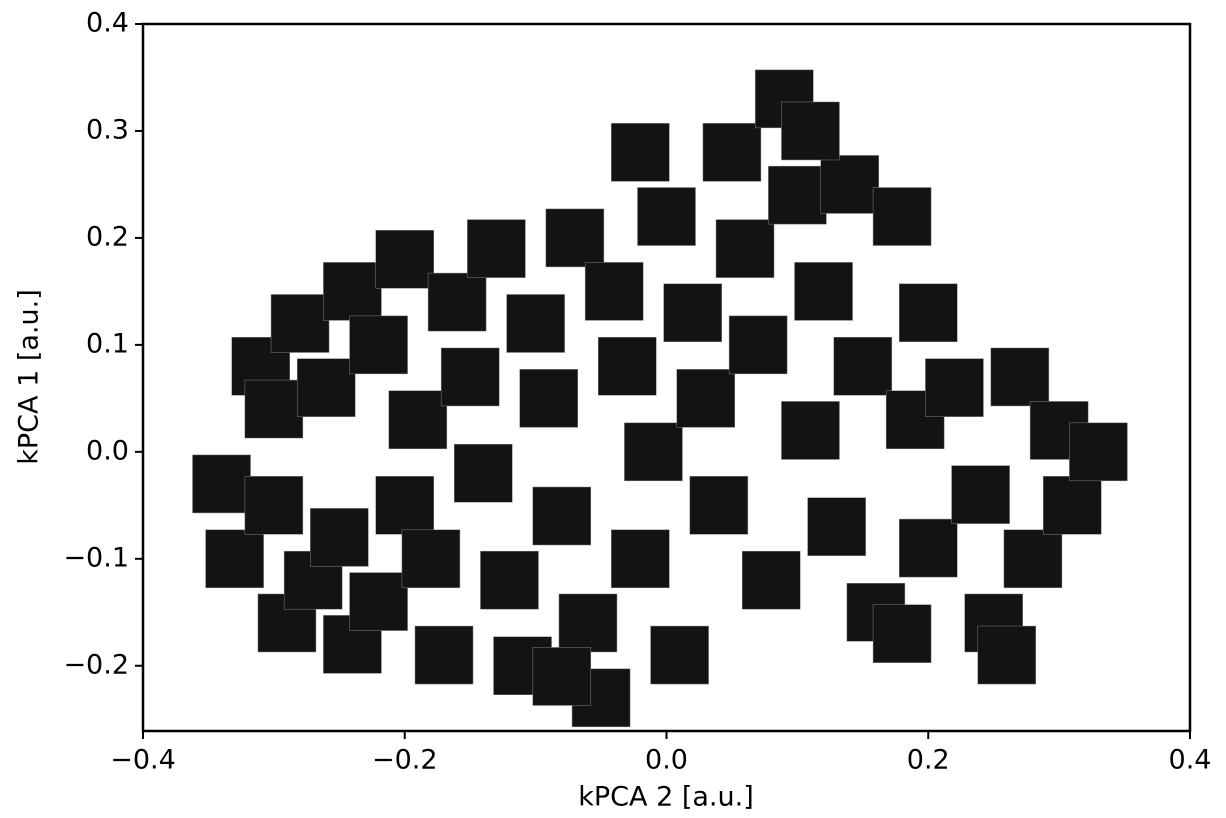 This screenshot has width=1226, height=818. What do you see at coordinates (107, 236) in the screenshot?
I see `y-tick-label: 0.2` at bounding box center [107, 236].